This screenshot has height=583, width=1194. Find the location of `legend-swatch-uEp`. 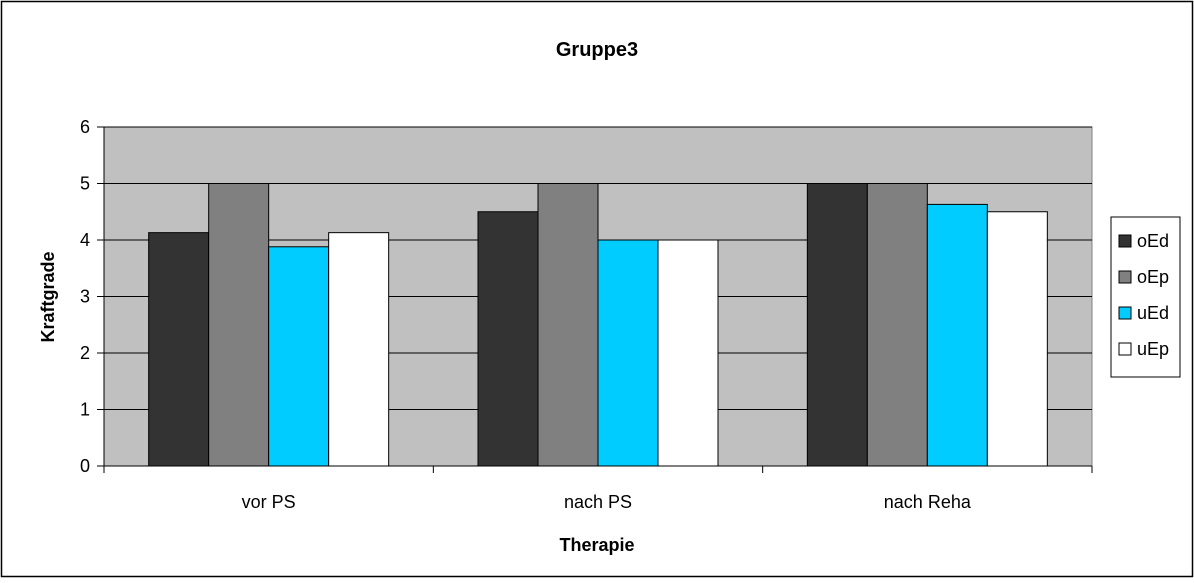

legend-swatch-uEp is located at coordinates (1125, 349).